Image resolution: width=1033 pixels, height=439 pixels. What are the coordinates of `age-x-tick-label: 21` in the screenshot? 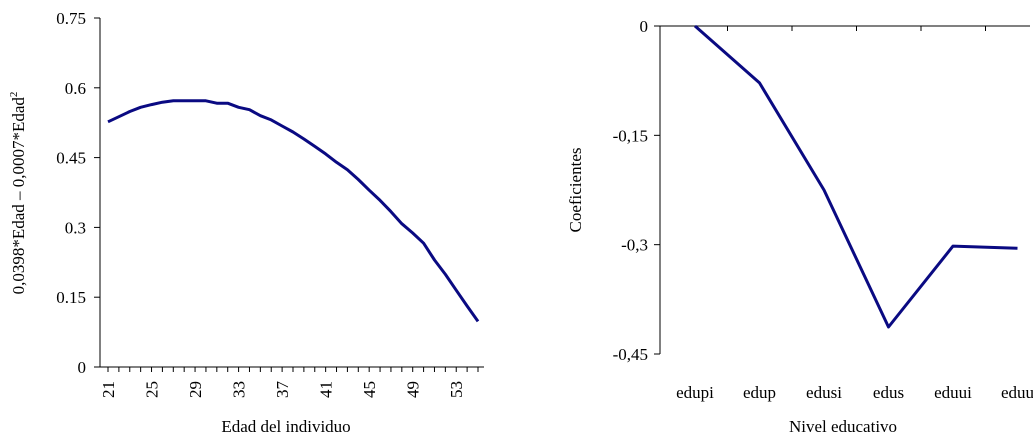 It's located at (108, 389).